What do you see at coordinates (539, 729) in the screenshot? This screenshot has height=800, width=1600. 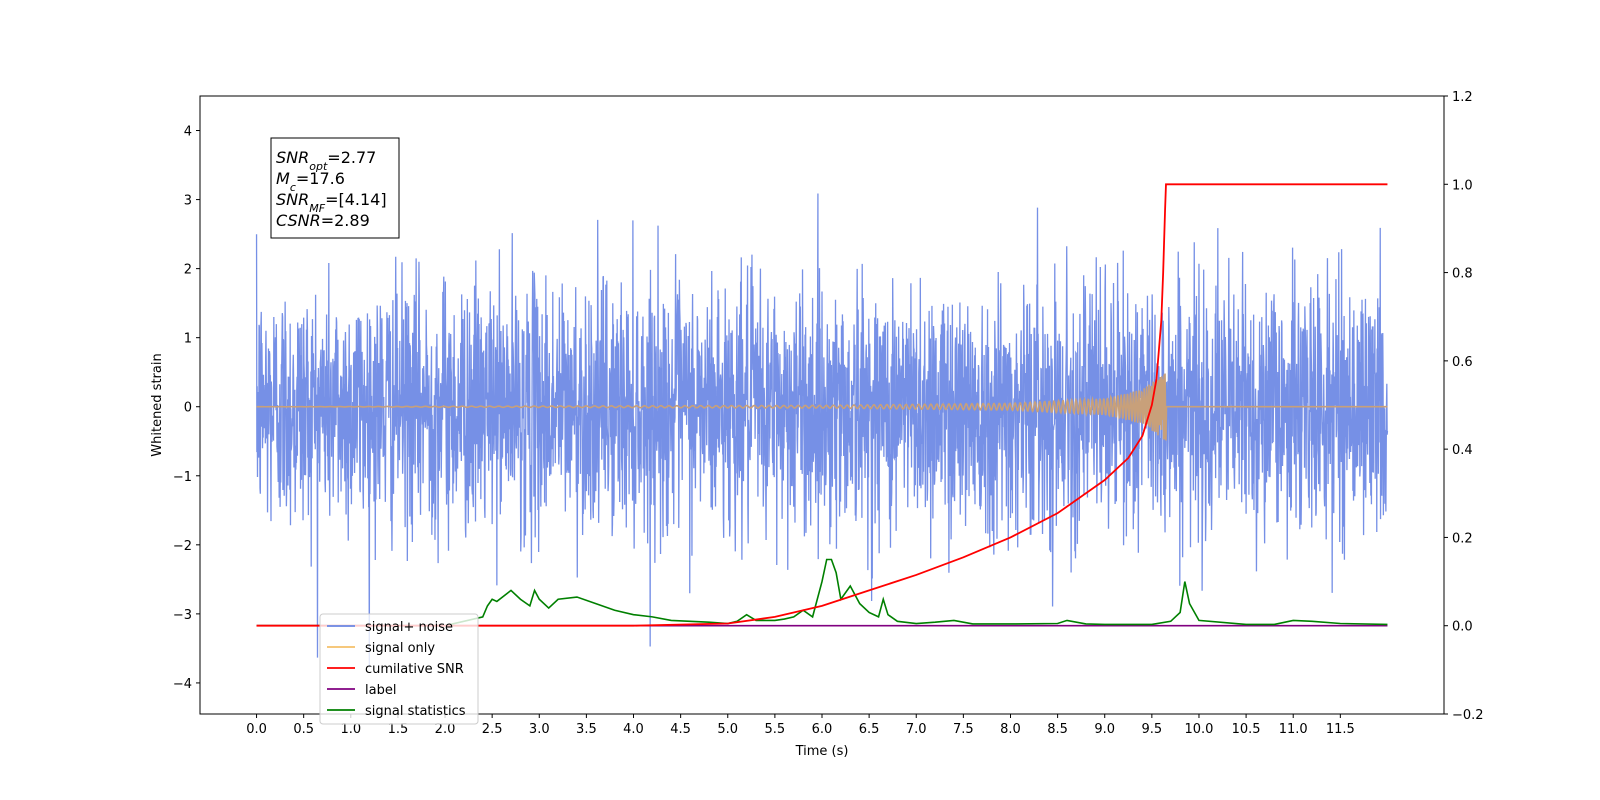 I see `x-tick-label: 3.0` at bounding box center [539, 729].